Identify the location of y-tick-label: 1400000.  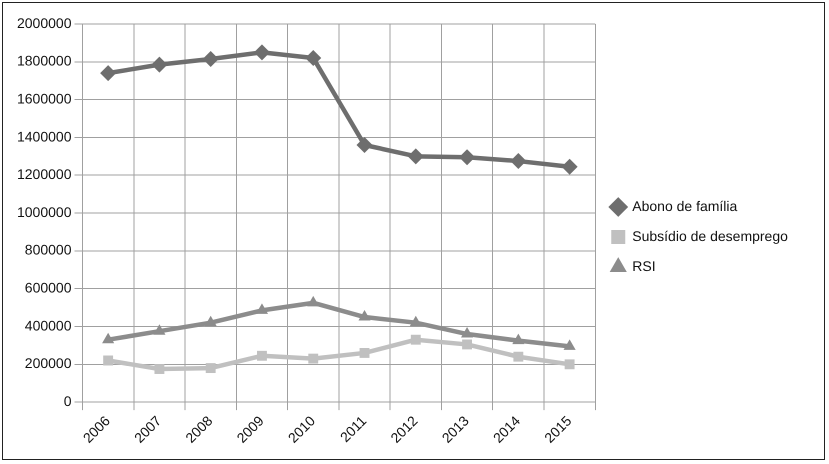
(44, 136).